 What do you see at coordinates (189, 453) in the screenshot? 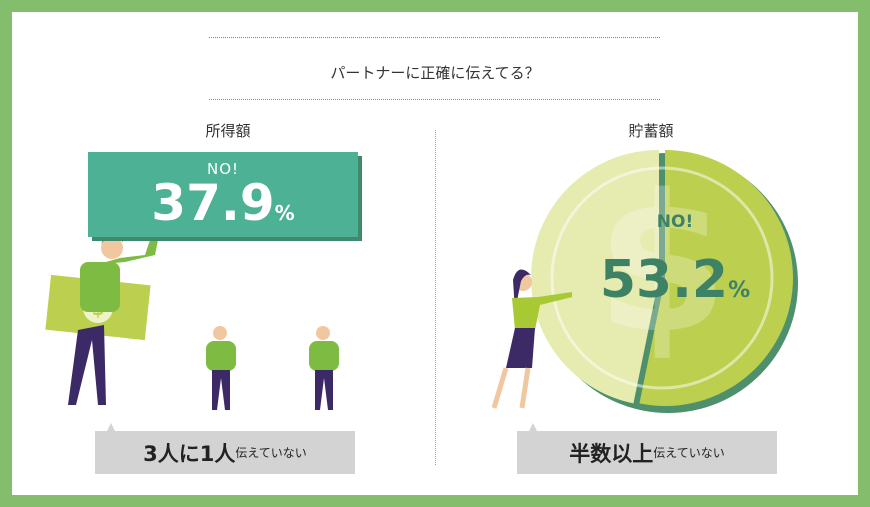
I see `income-caption-big: 3人に1人` at bounding box center [189, 453].